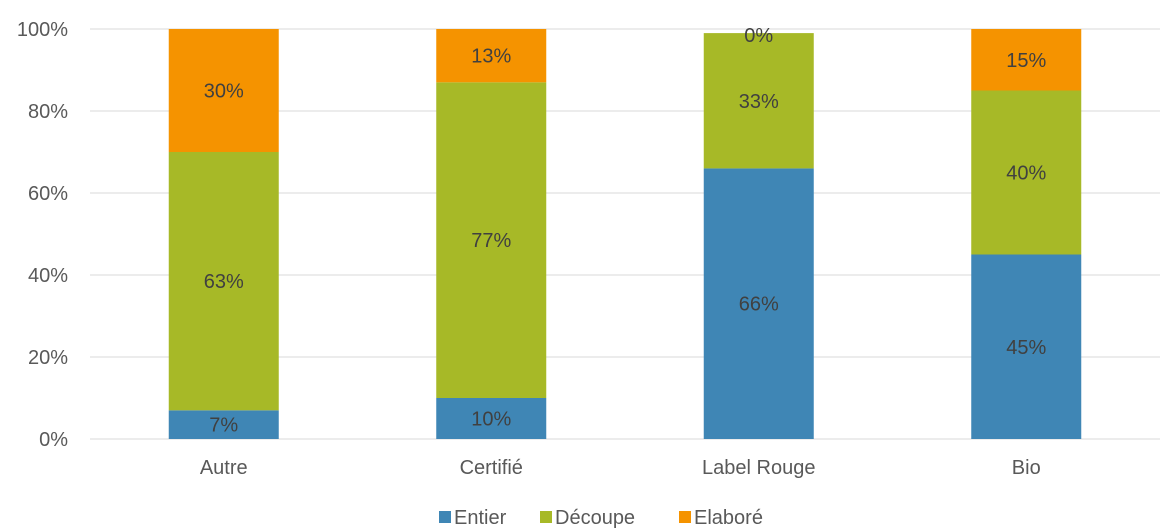  Describe the element at coordinates (546, 517) in the screenshot. I see `legend-swatch-découpe` at that location.